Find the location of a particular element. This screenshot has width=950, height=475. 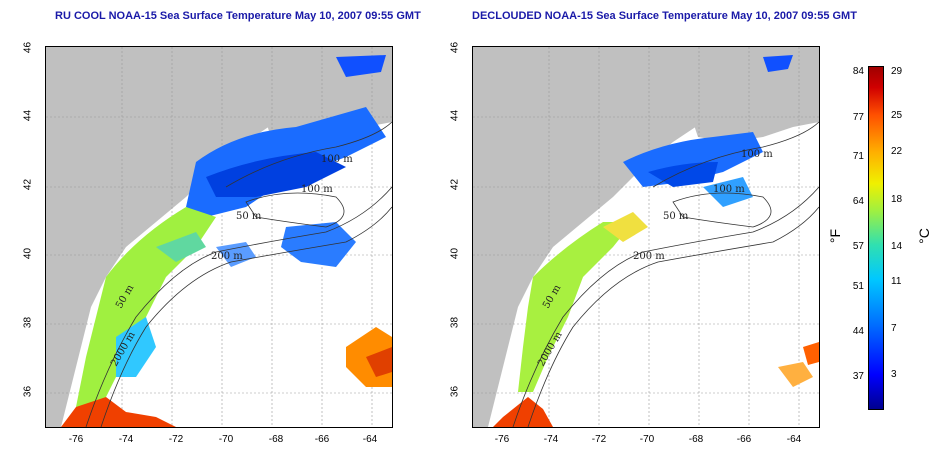

x-tick-left: -70 is located at coordinates (226, 439).